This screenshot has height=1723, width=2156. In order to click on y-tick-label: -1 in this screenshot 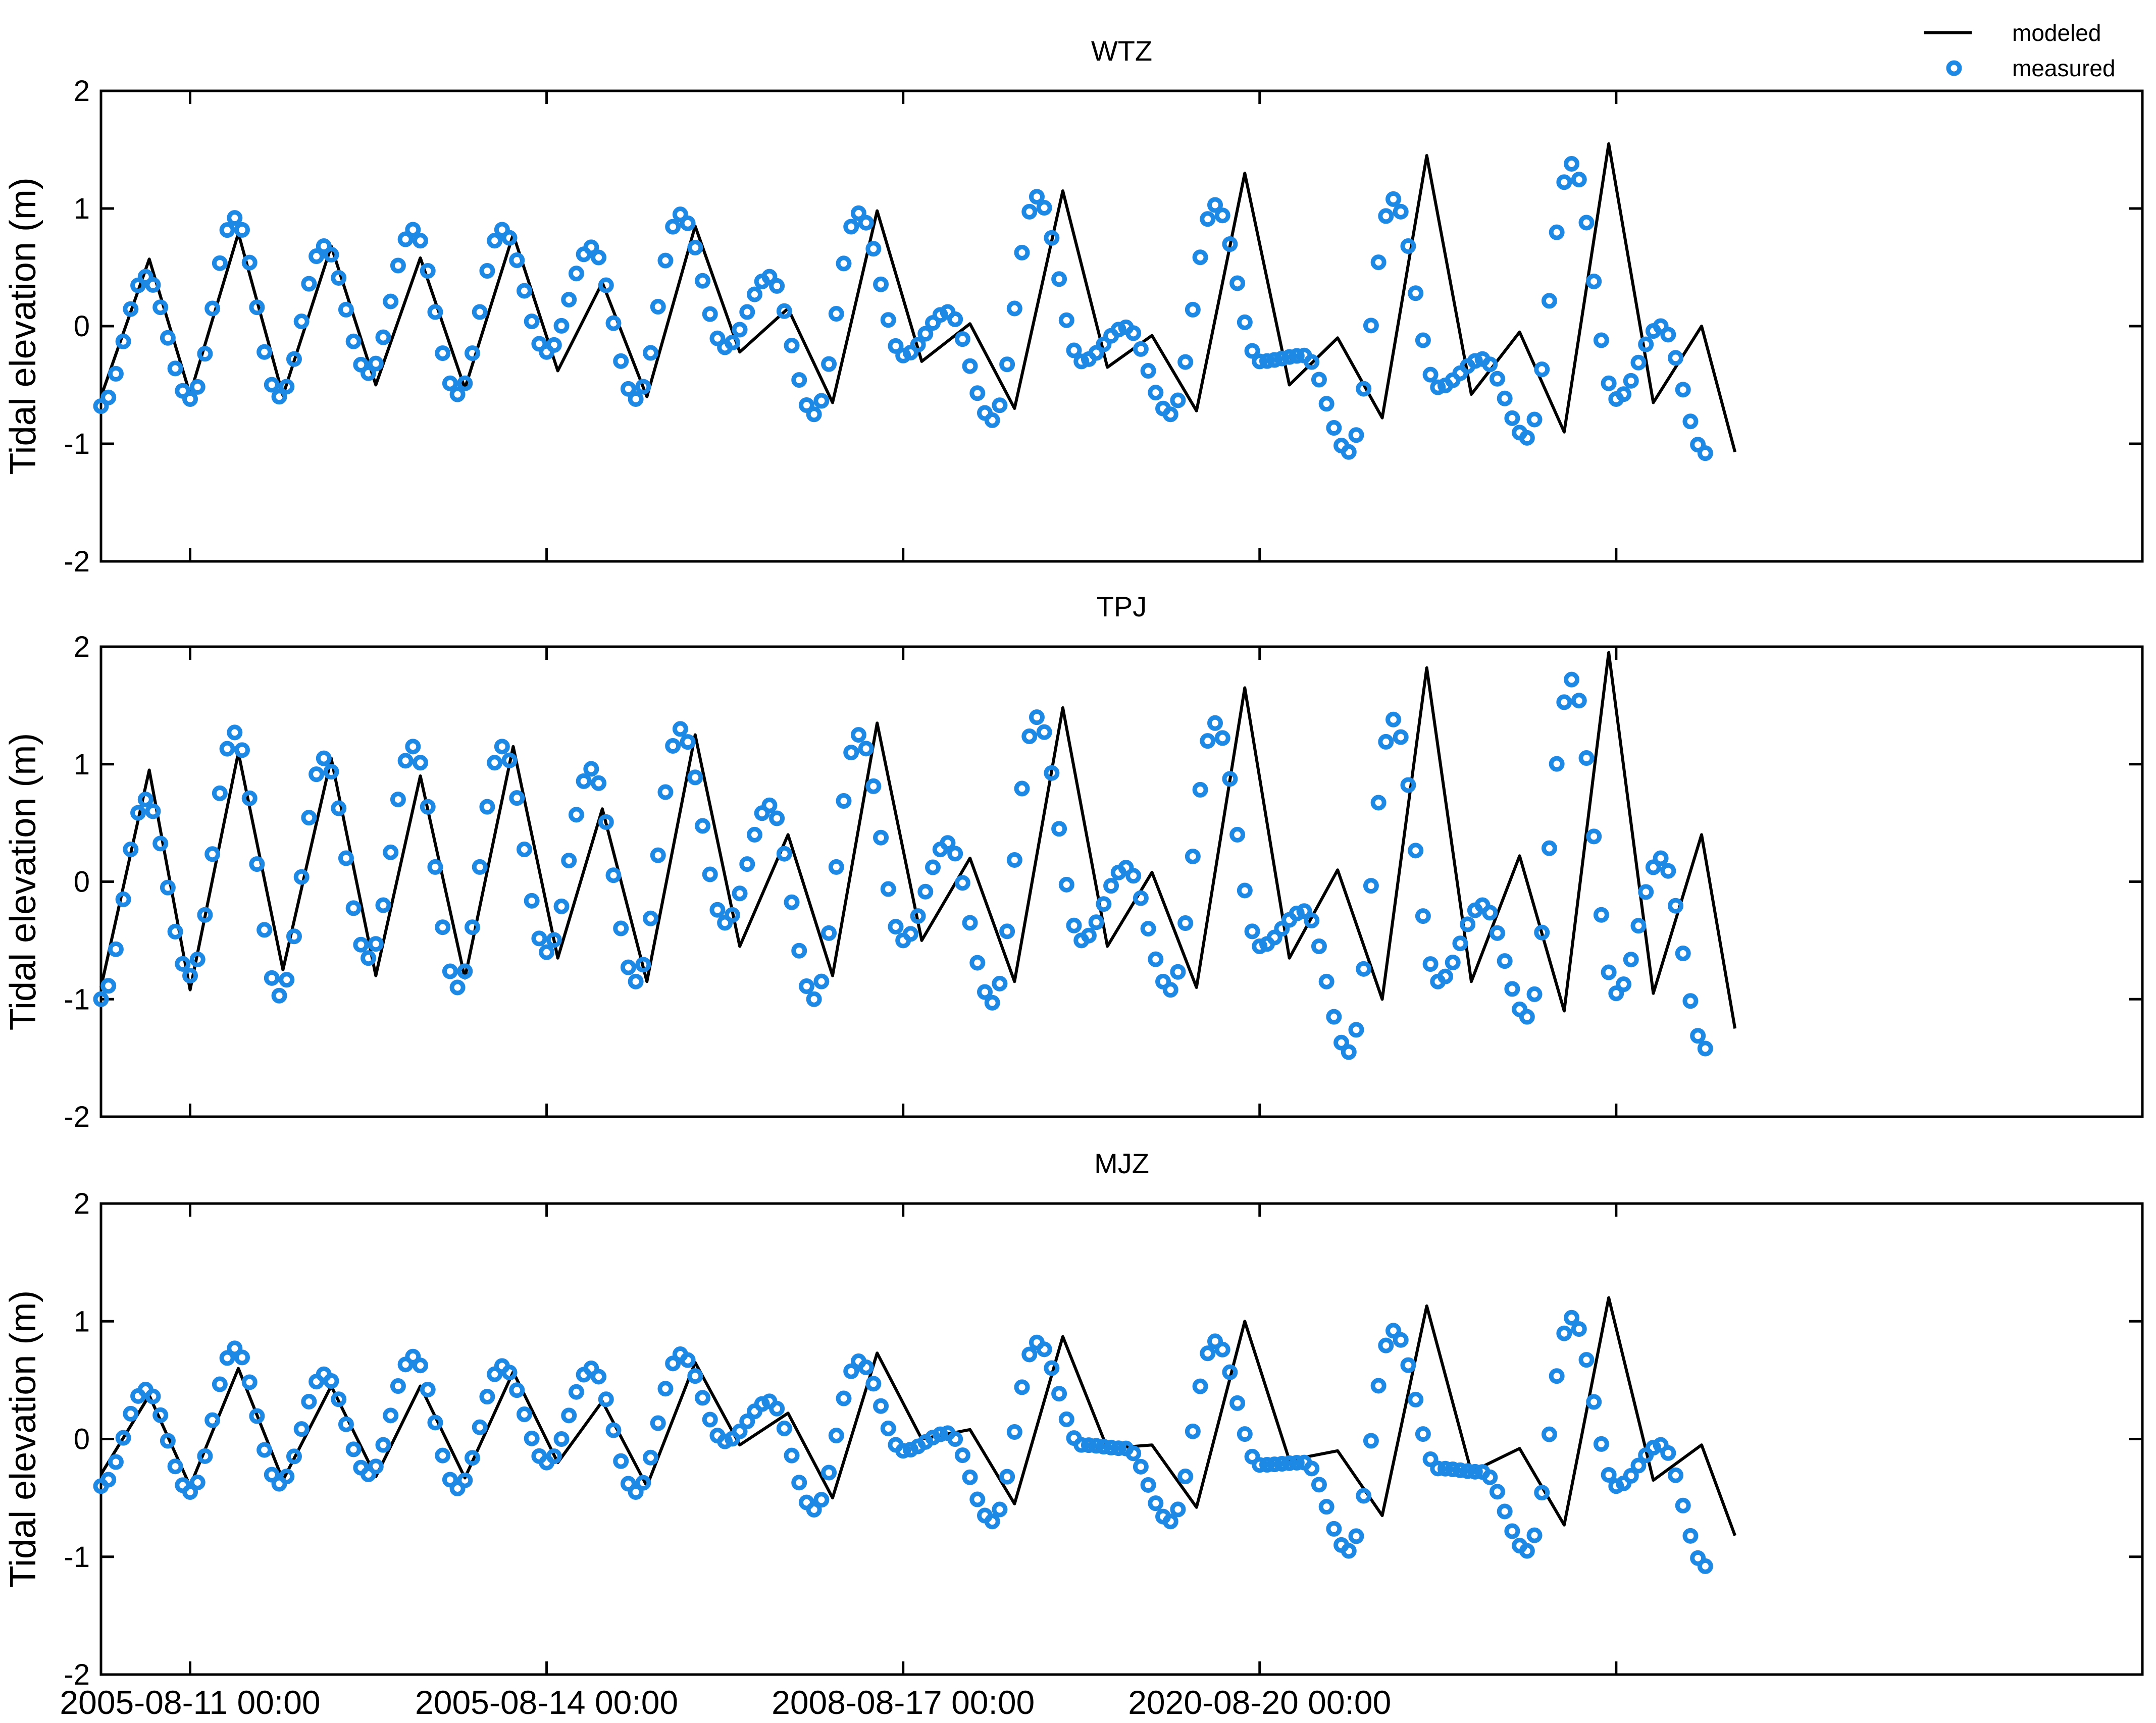, I will do `click(77, 1557)`.